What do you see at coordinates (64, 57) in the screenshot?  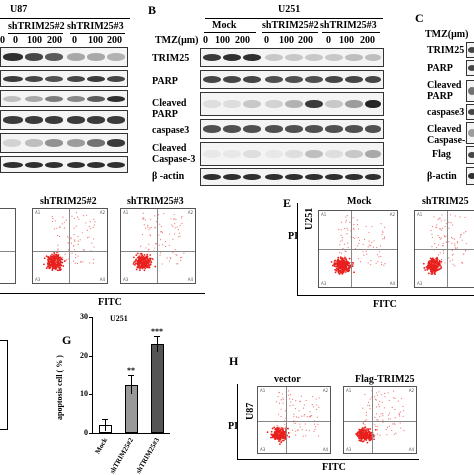 I see `blot-a-trim25` at bounding box center [64, 57].